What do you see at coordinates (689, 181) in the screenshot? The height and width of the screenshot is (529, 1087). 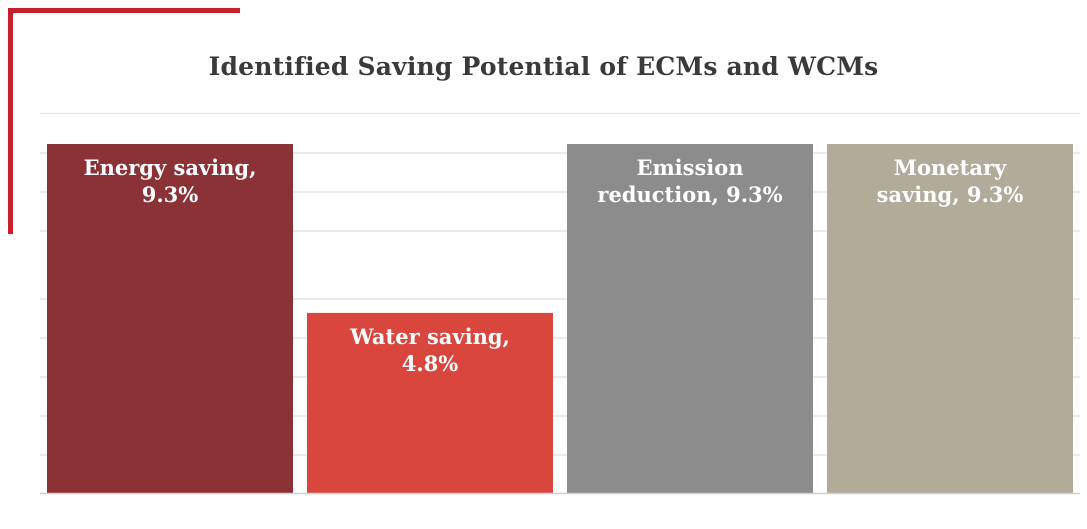 I see `data-label-3: Emission reduction, 9.3%` at bounding box center [689, 181].